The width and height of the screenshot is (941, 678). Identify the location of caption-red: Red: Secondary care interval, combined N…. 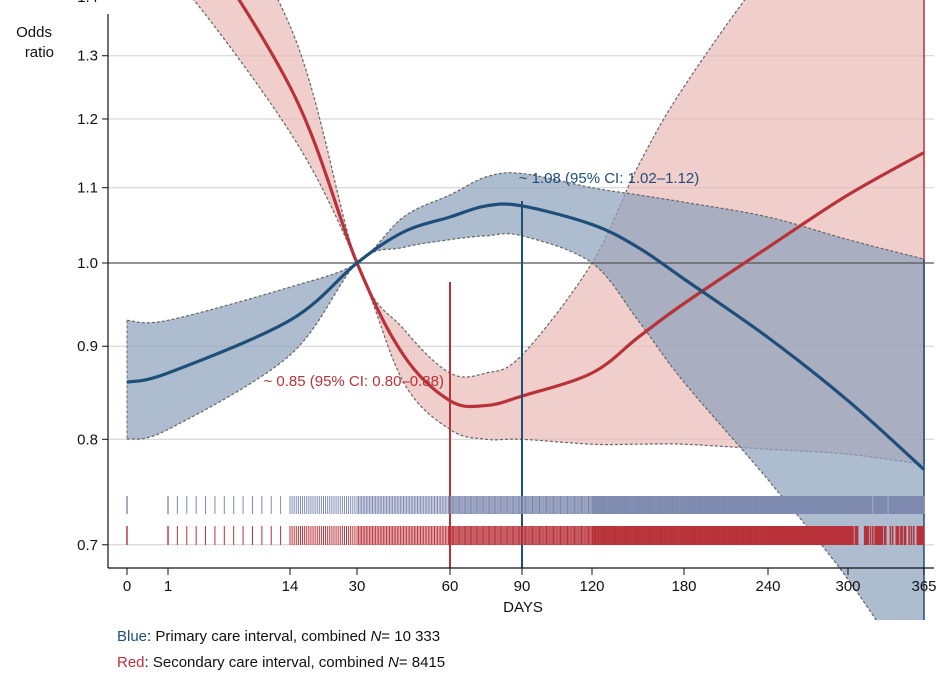
(281, 662).